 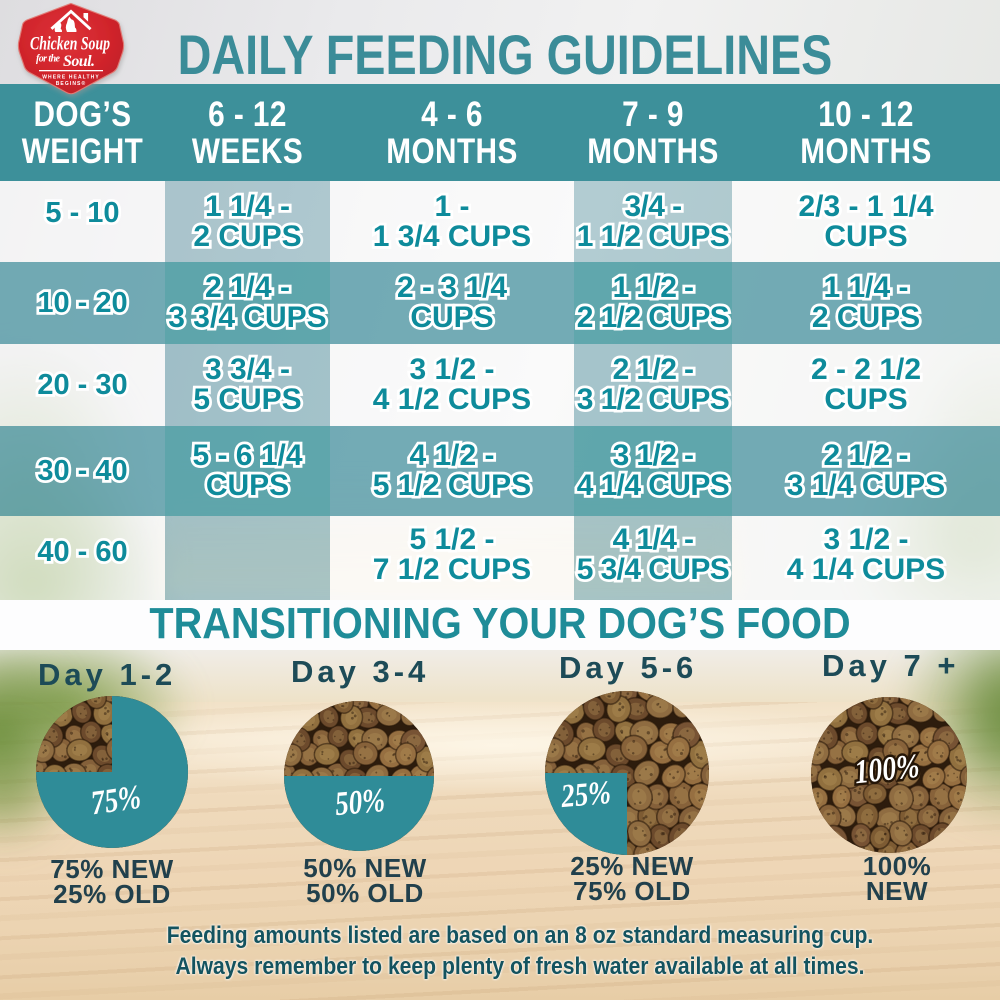 What do you see at coordinates (71, 83) in the screenshot?
I see `svg-text: BEGINS®` at bounding box center [71, 83].